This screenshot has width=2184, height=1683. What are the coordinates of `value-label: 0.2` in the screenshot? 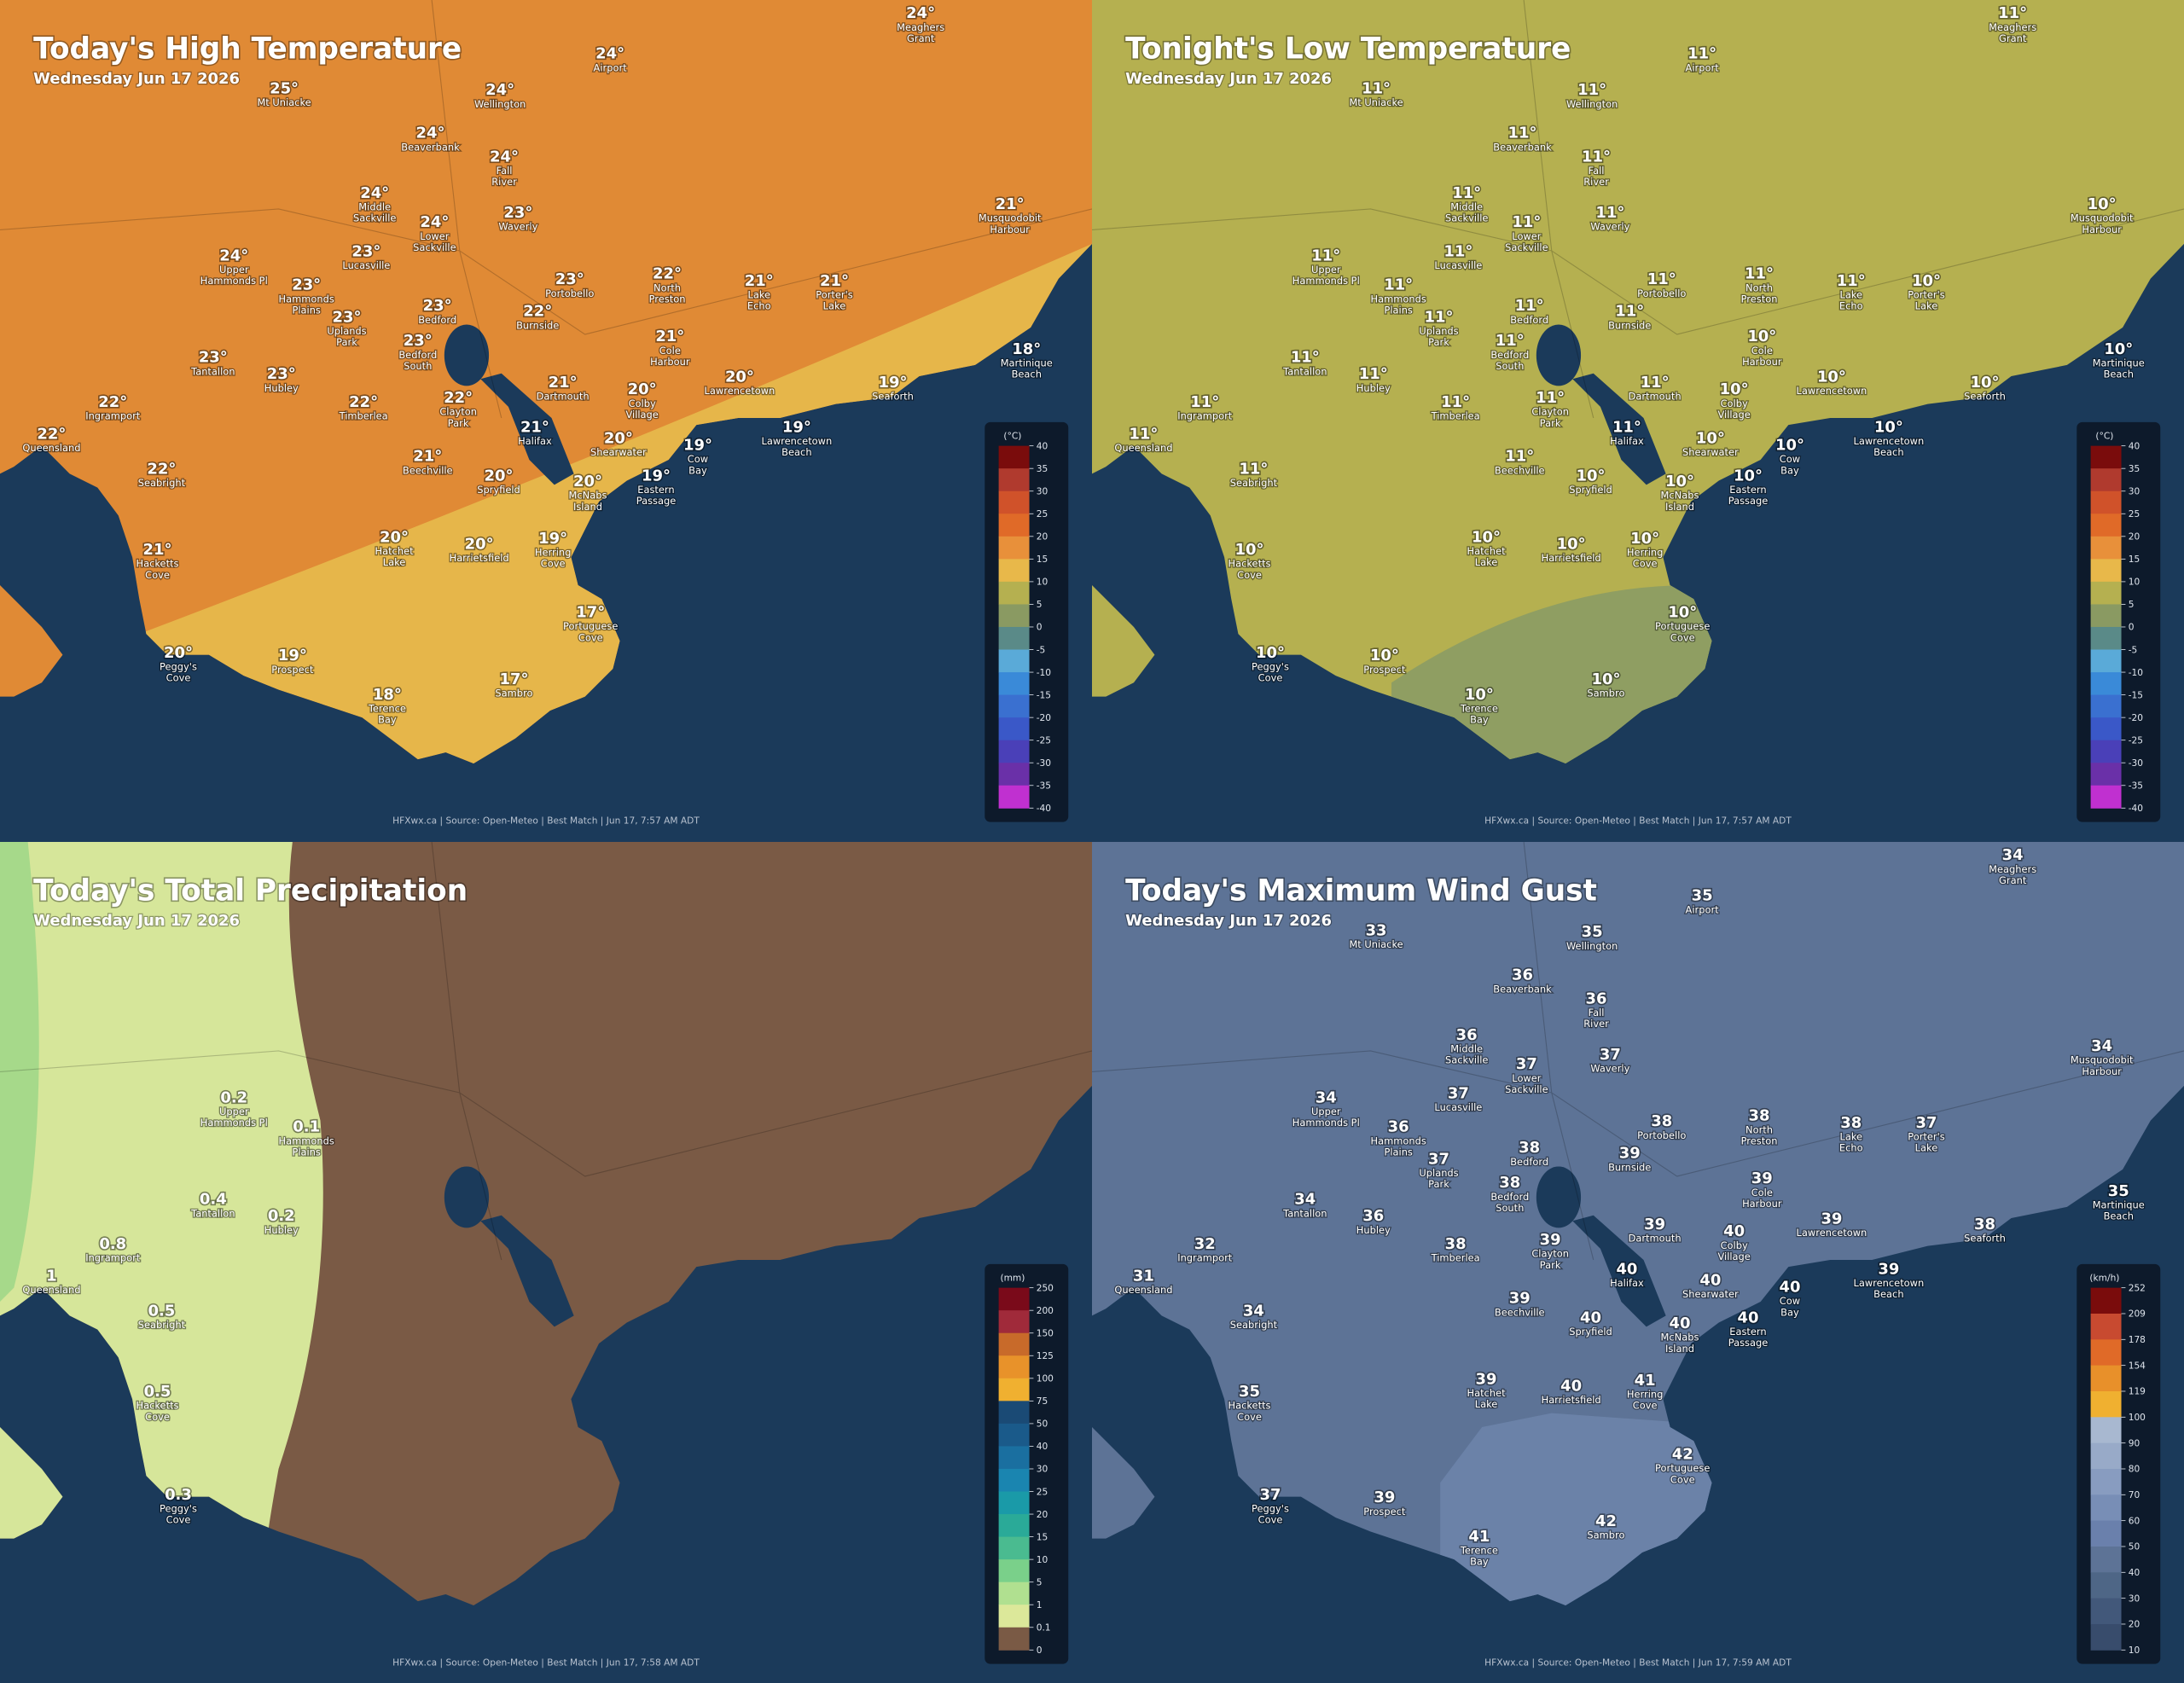 It's located at (281, 1216).